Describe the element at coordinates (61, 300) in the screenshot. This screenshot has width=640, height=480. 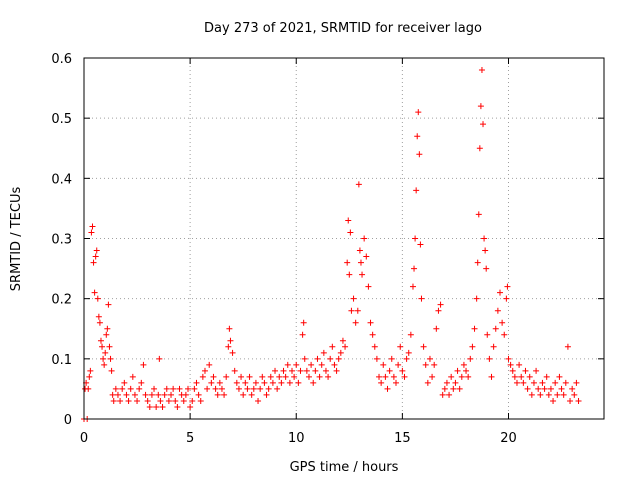
I see `y-tick-label: 0.2` at that location.